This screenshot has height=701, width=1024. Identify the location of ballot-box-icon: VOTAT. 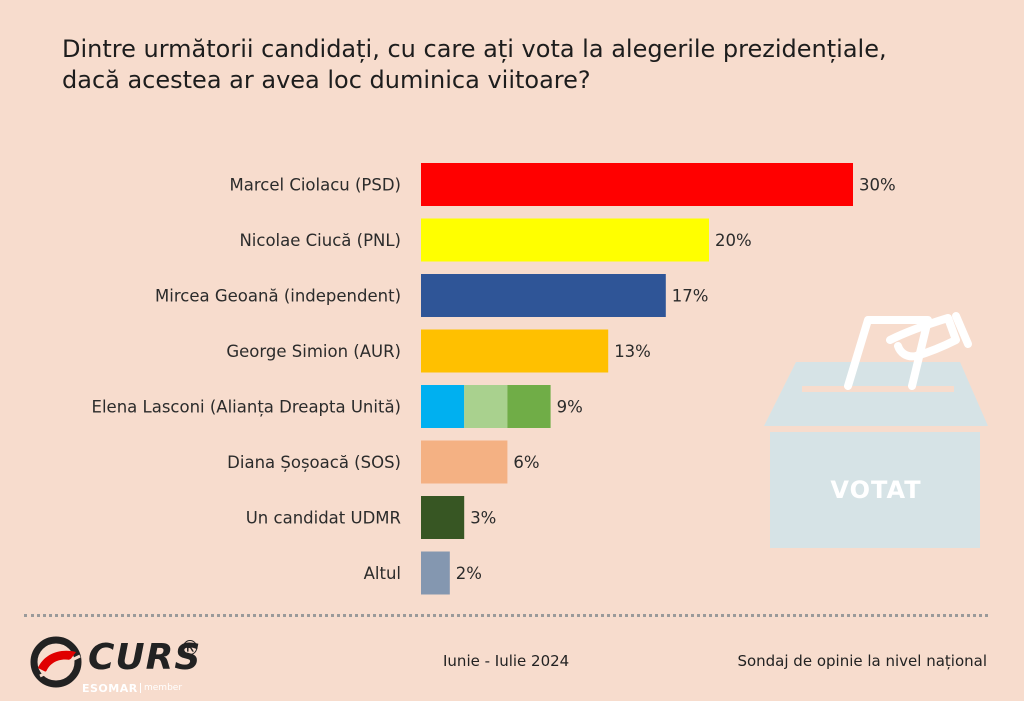
(876, 427).